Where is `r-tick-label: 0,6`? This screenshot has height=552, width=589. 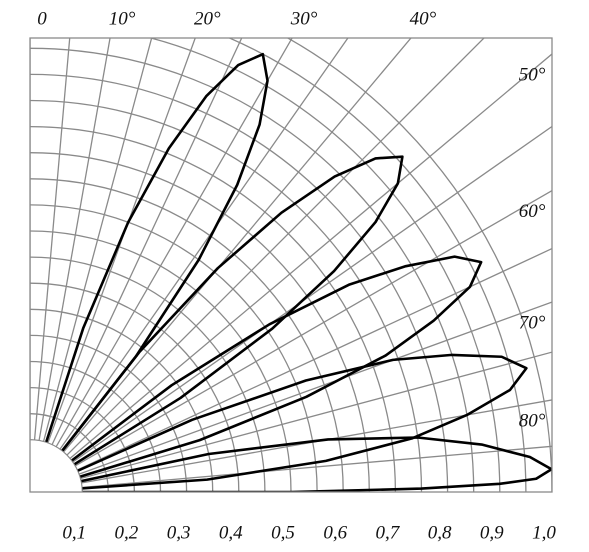 r-tick-label: 0,6 is located at coordinates (335, 532).